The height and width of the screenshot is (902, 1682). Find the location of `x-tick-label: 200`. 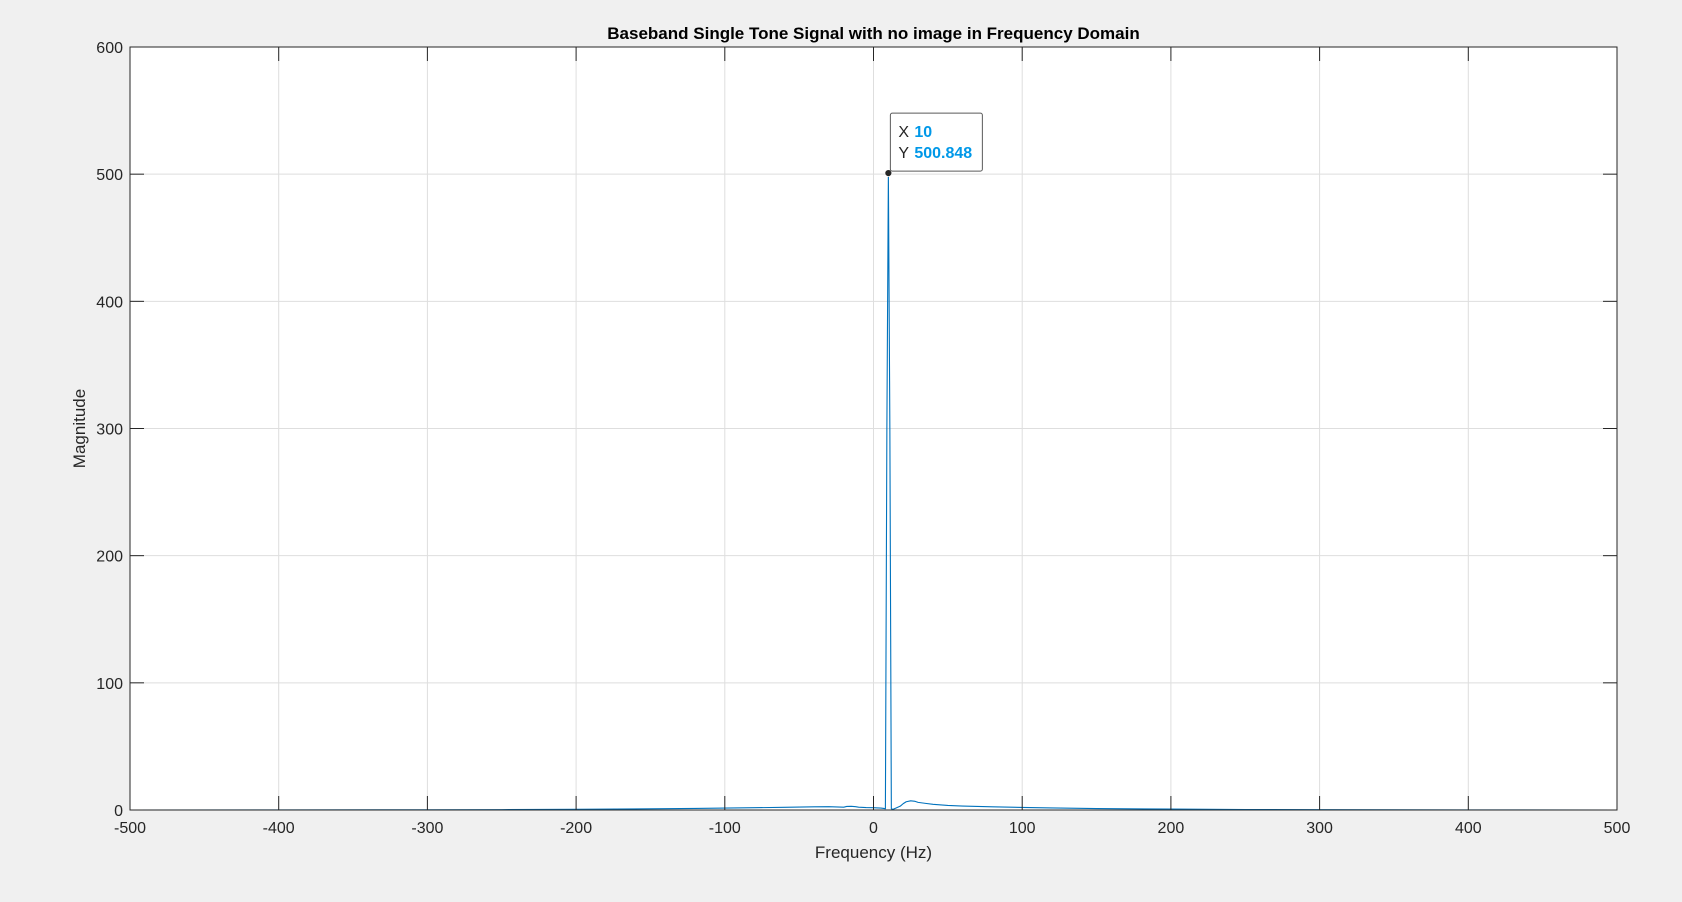

x-tick-label: 200 is located at coordinates (1171, 828).